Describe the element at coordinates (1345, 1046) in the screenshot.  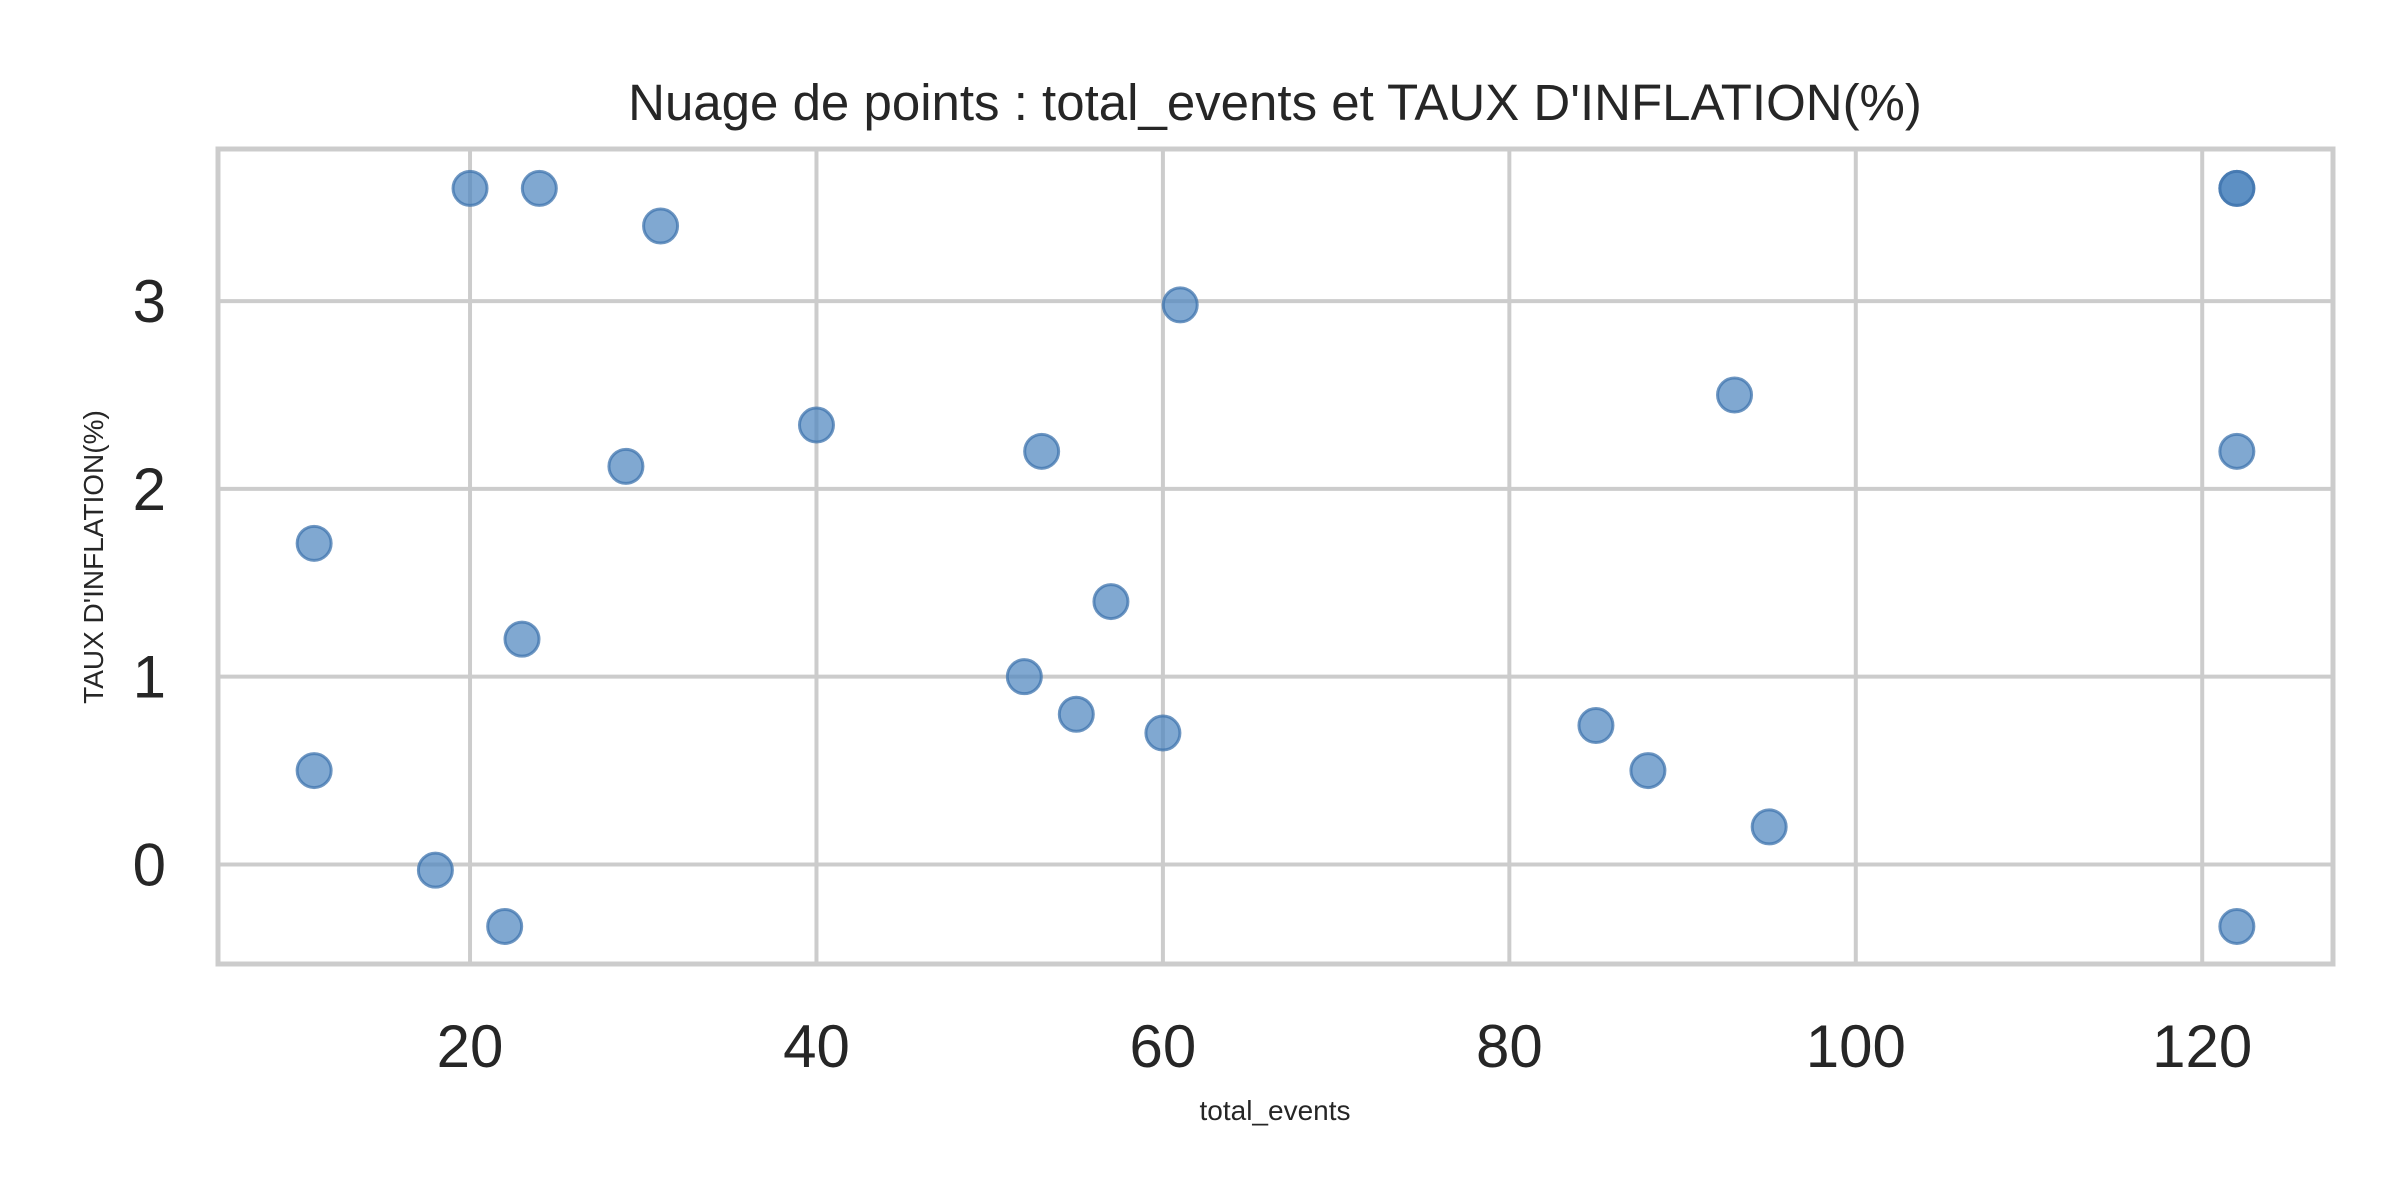
I see `x-tick-labels: 20 40 60 80 100 120` at that location.